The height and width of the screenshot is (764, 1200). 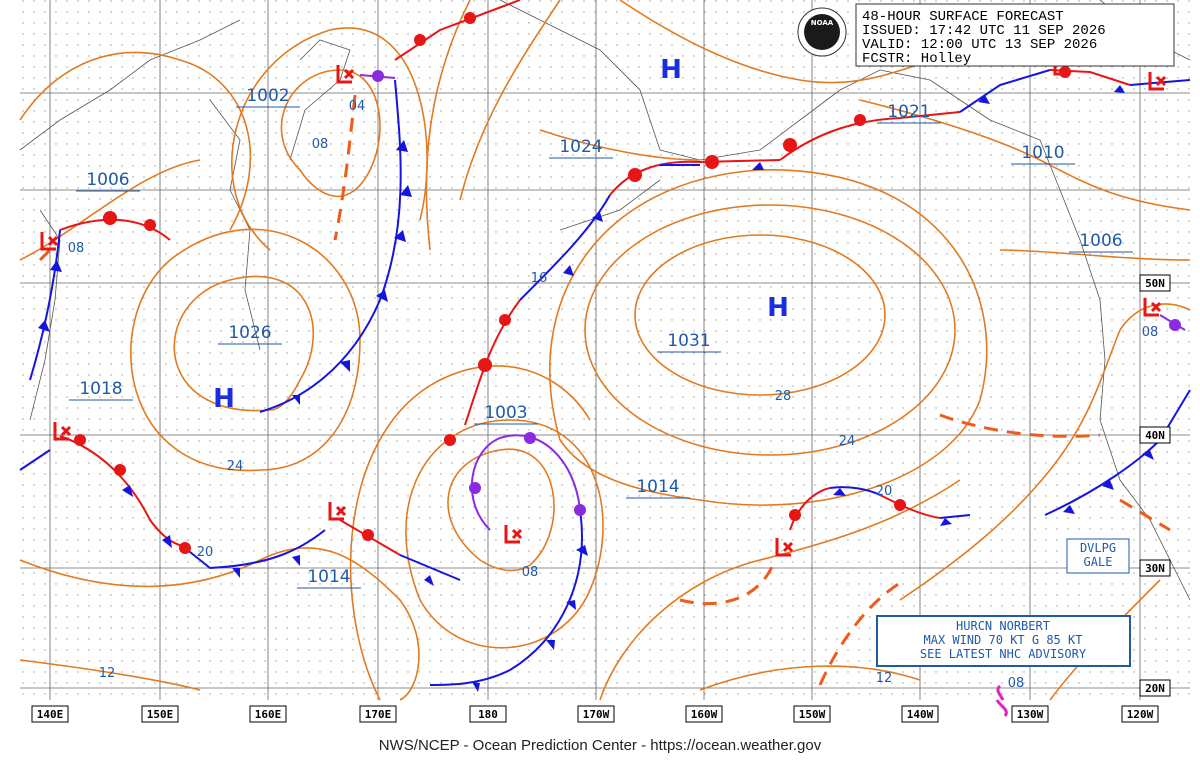 I want to click on gale-text: DVLPG, so click(x=1098, y=548).